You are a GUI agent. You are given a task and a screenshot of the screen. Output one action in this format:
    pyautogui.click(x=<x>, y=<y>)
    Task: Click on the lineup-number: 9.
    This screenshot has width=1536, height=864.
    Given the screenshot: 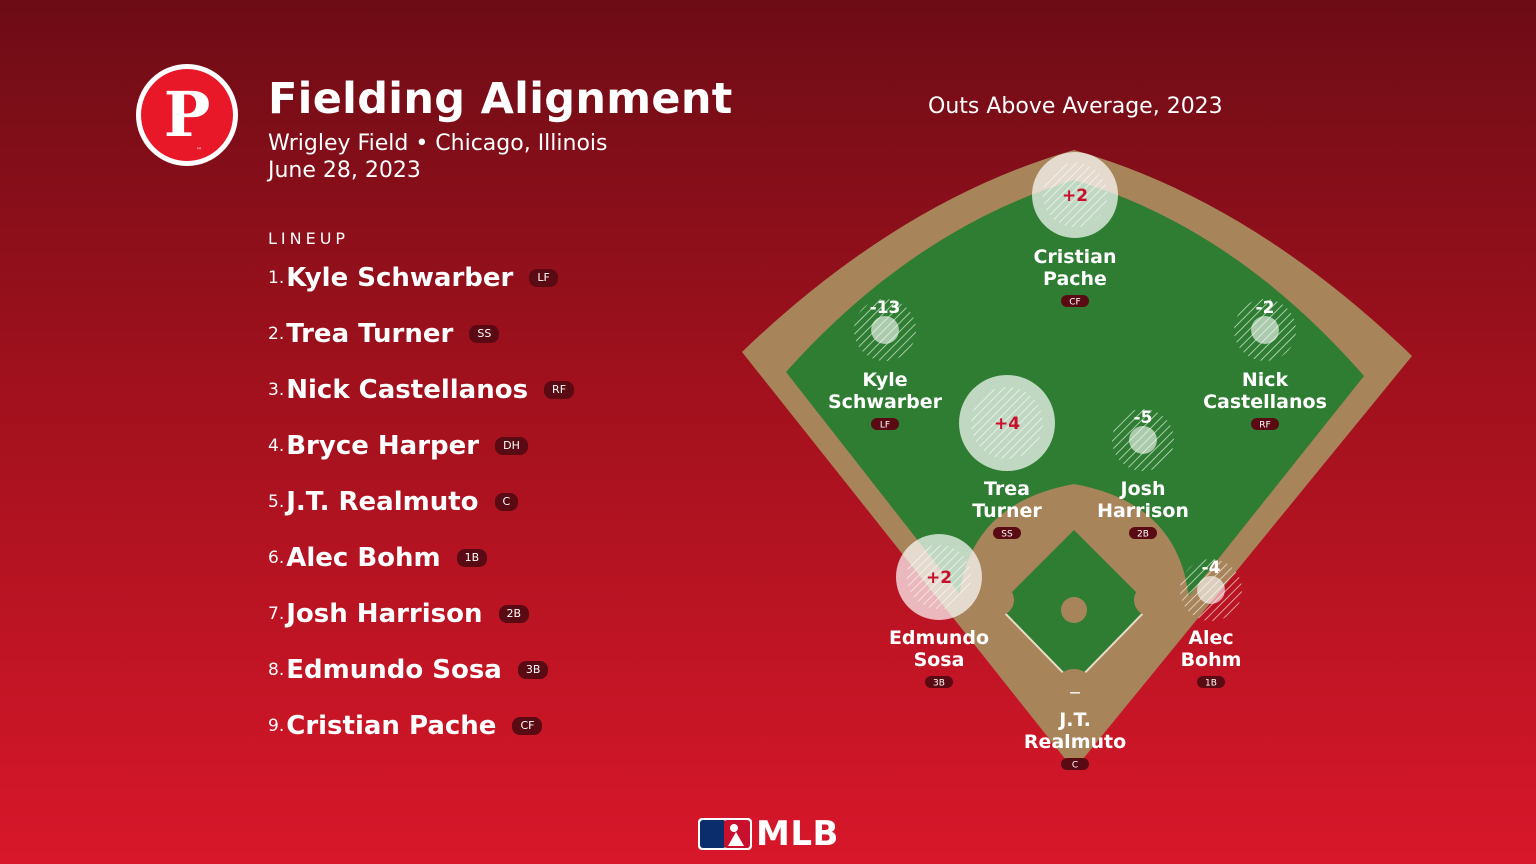 What is the action you would take?
    pyautogui.click(x=276, y=726)
    